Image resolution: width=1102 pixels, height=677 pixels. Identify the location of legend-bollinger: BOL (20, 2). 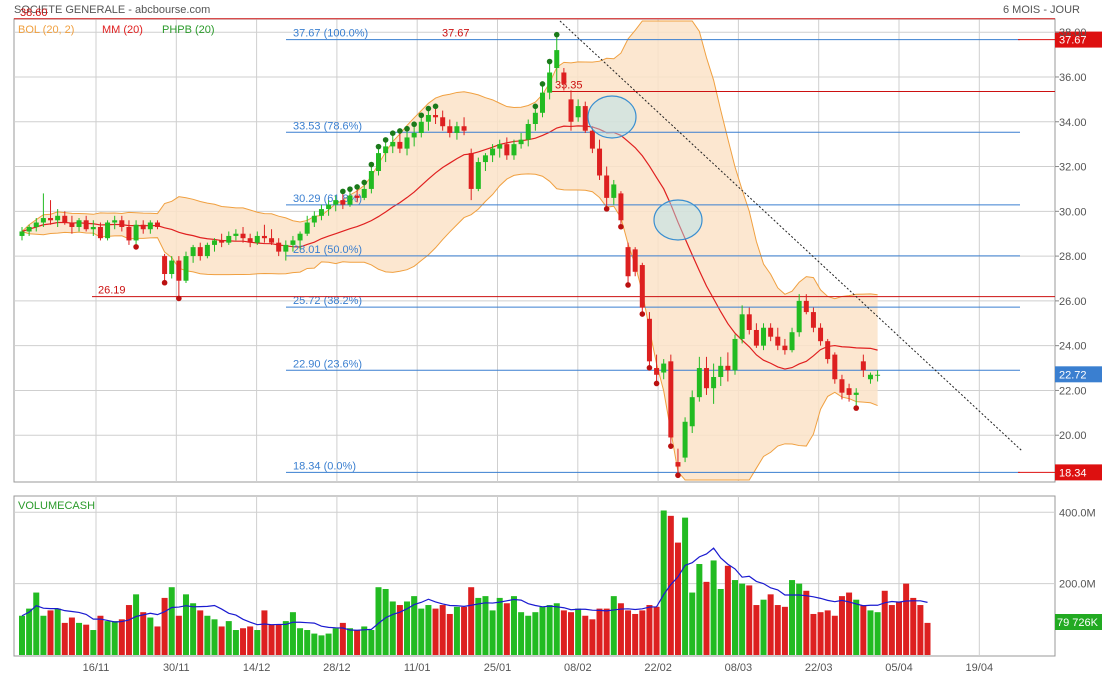
(46, 30).